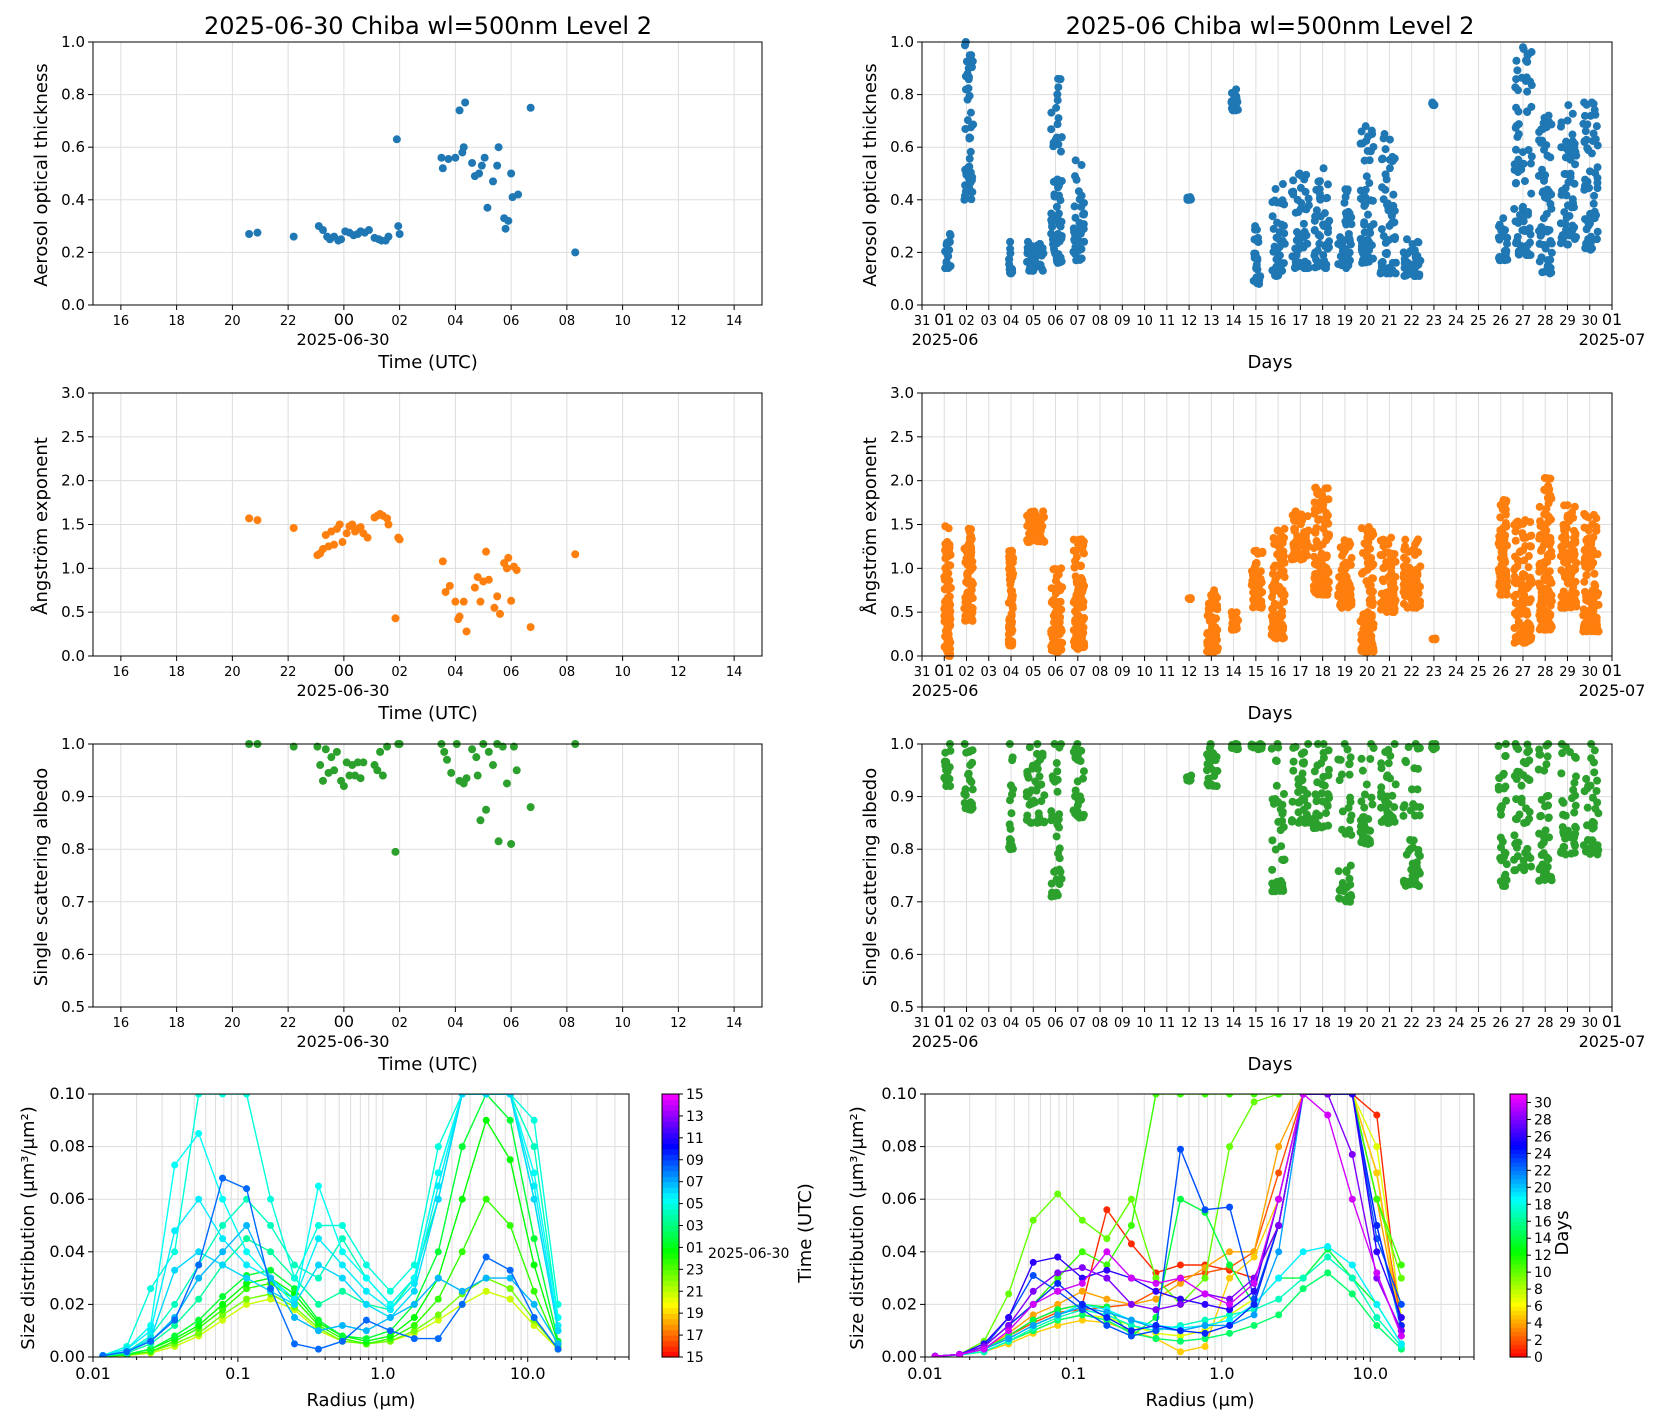 This screenshot has width=1654, height=1420. I want to click on days-aot-xtick-label: 06, so click(1055, 321).